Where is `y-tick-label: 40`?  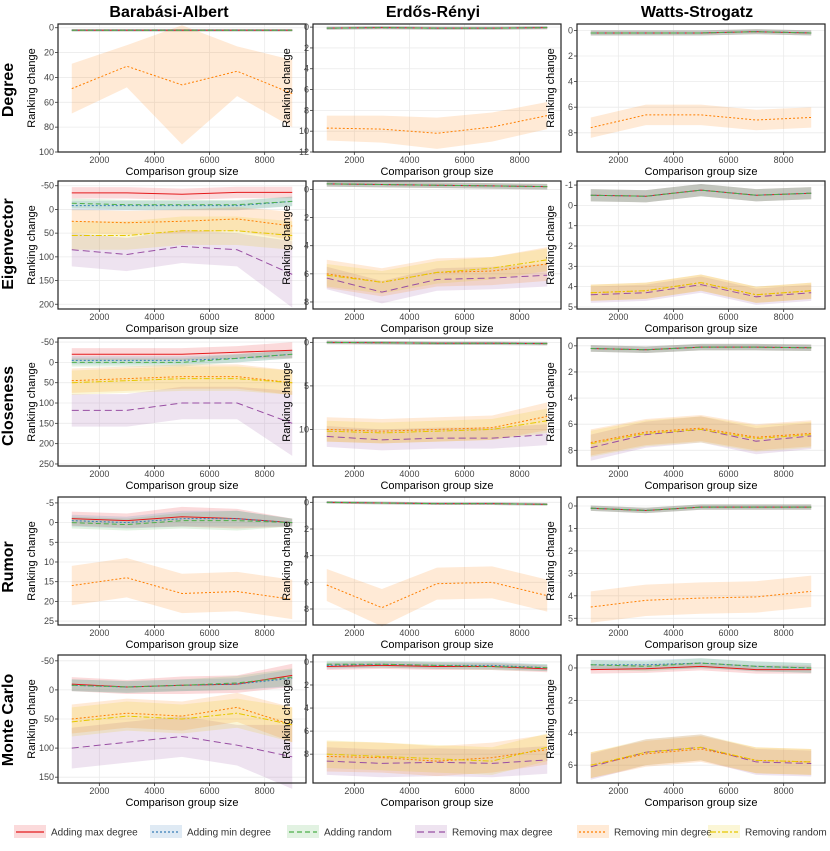
y-tick-label: 40 is located at coordinates (49, 77).